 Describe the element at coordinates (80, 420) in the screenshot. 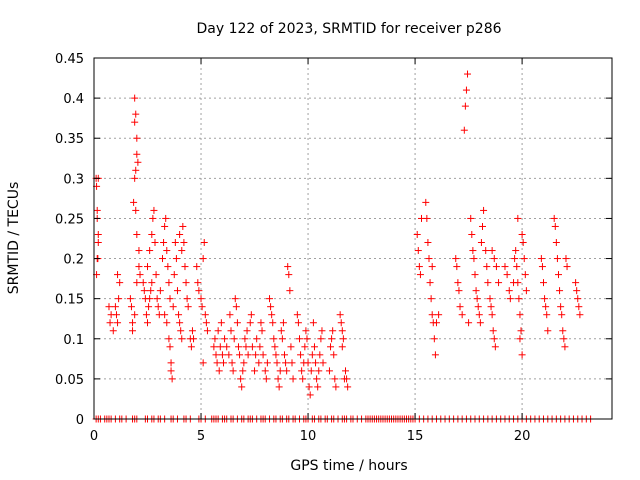

I see `y-tick-label: 0` at that location.